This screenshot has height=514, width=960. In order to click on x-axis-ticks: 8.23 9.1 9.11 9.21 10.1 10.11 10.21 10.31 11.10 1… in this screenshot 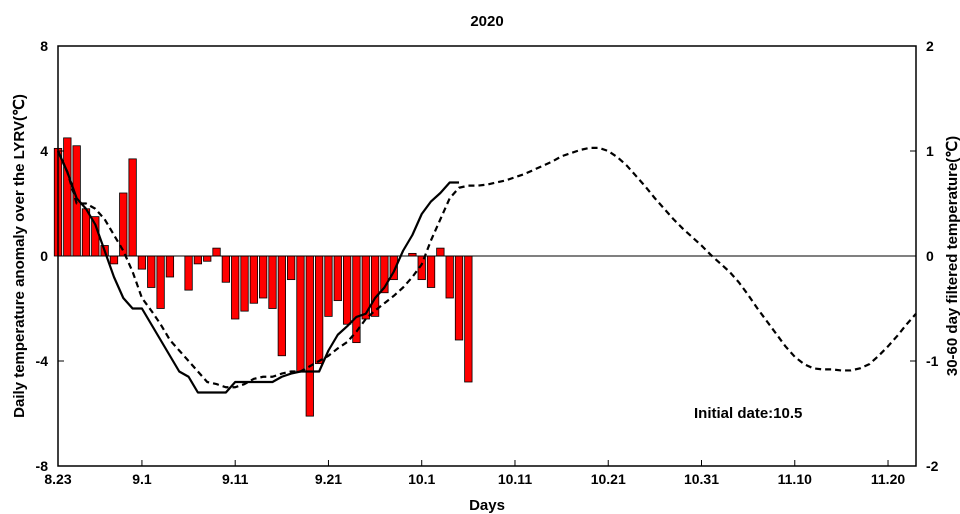, I will do `click(474, 473)`.